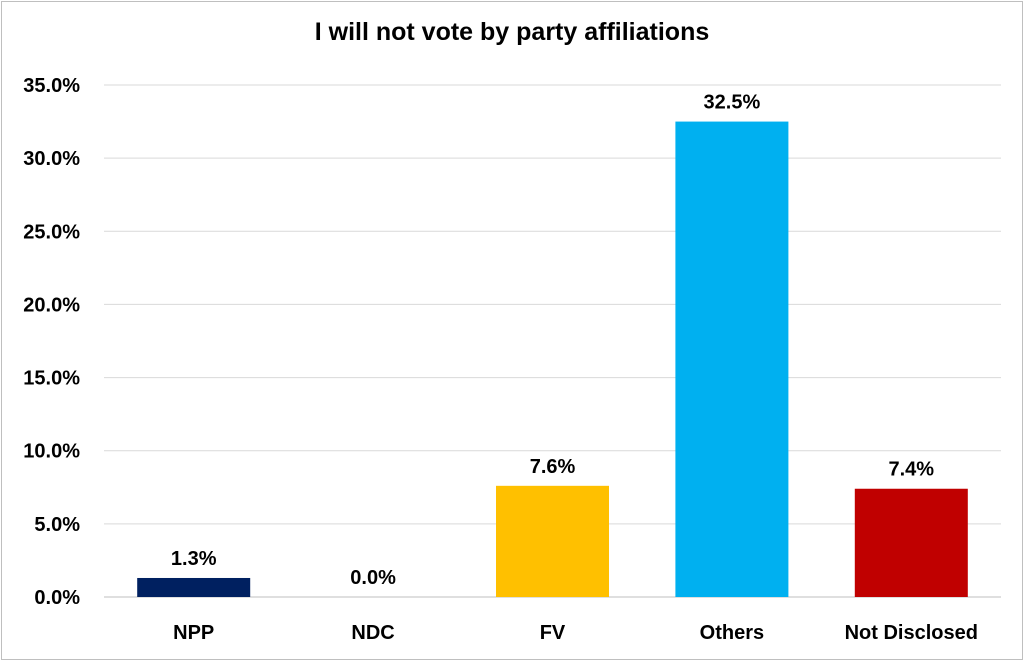 The width and height of the screenshot is (1024, 661). I want to click on y-tick-label: 5.0%, so click(57, 525).